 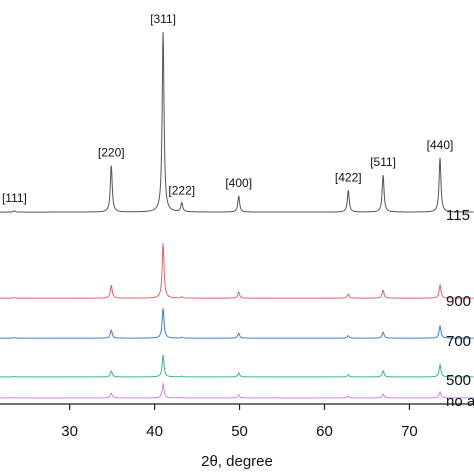 What do you see at coordinates (69, 431) in the screenshot?
I see `x-tick-label: 30` at bounding box center [69, 431].